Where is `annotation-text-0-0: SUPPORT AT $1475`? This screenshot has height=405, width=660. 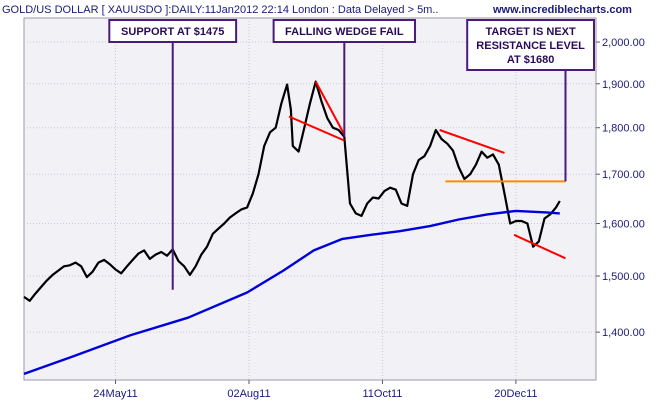 annotation-text-0-0: SUPPORT AT $1475 is located at coordinates (172, 32).